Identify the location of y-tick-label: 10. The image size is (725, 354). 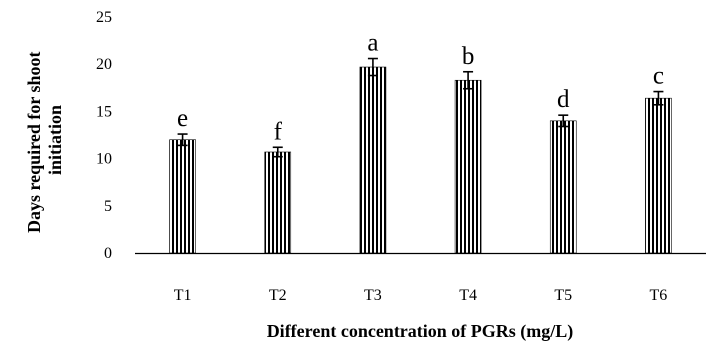
(104, 159).